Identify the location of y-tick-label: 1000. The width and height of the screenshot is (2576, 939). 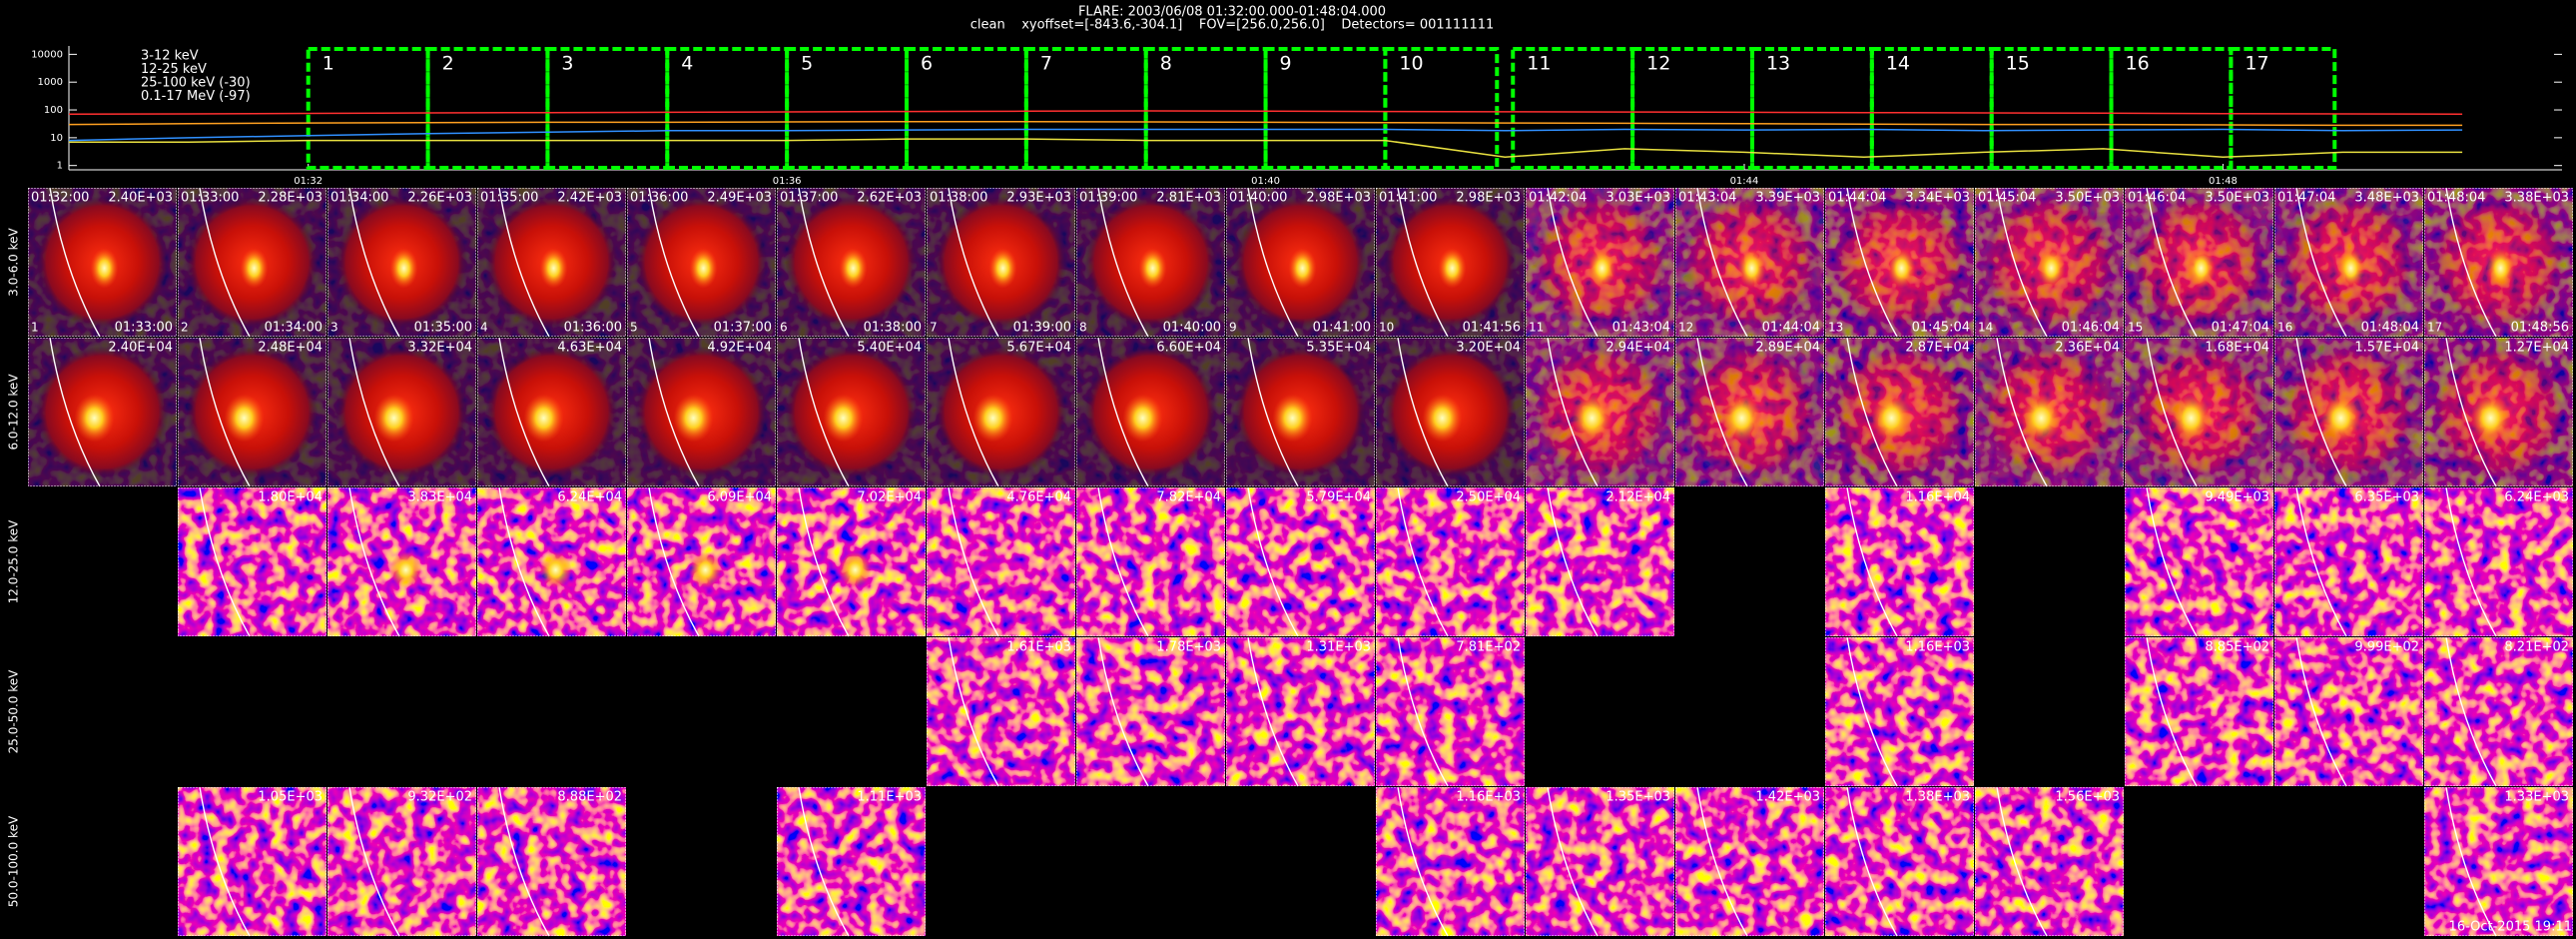
(51, 82).